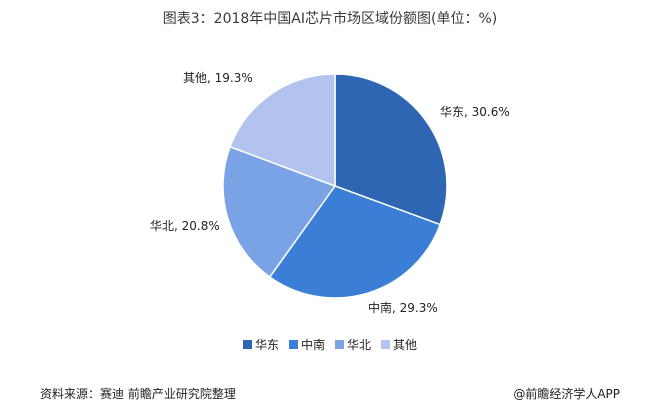 The image size is (660, 413). What do you see at coordinates (330, 393) in the screenshot?
I see `footer: 资料来源：赛迪 前瞻产业研究院整理 @前瞻经济学人APP` at bounding box center [330, 393].